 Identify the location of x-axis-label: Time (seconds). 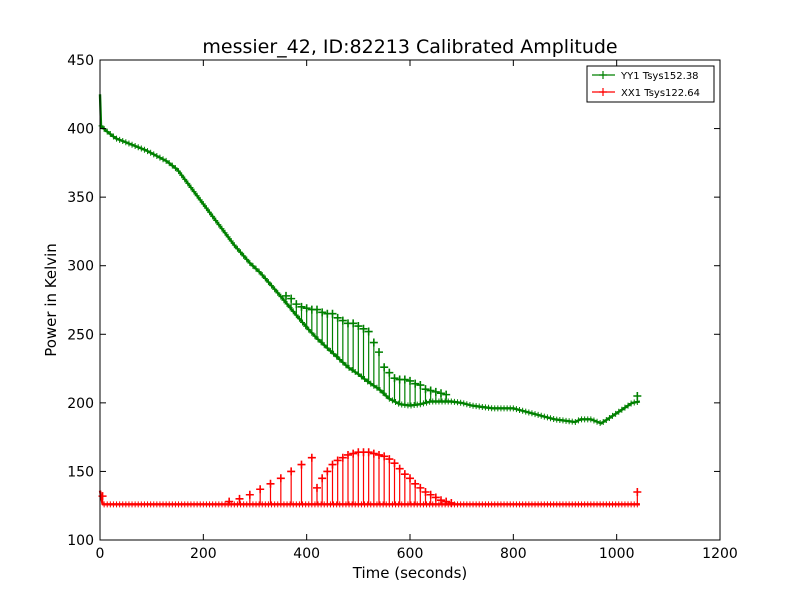
(410, 573).